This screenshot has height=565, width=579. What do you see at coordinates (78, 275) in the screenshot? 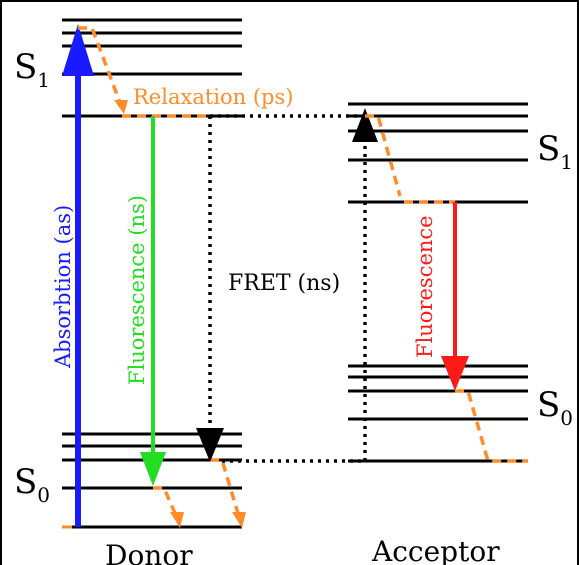
I see `absorption-arrow` at bounding box center [78, 275].